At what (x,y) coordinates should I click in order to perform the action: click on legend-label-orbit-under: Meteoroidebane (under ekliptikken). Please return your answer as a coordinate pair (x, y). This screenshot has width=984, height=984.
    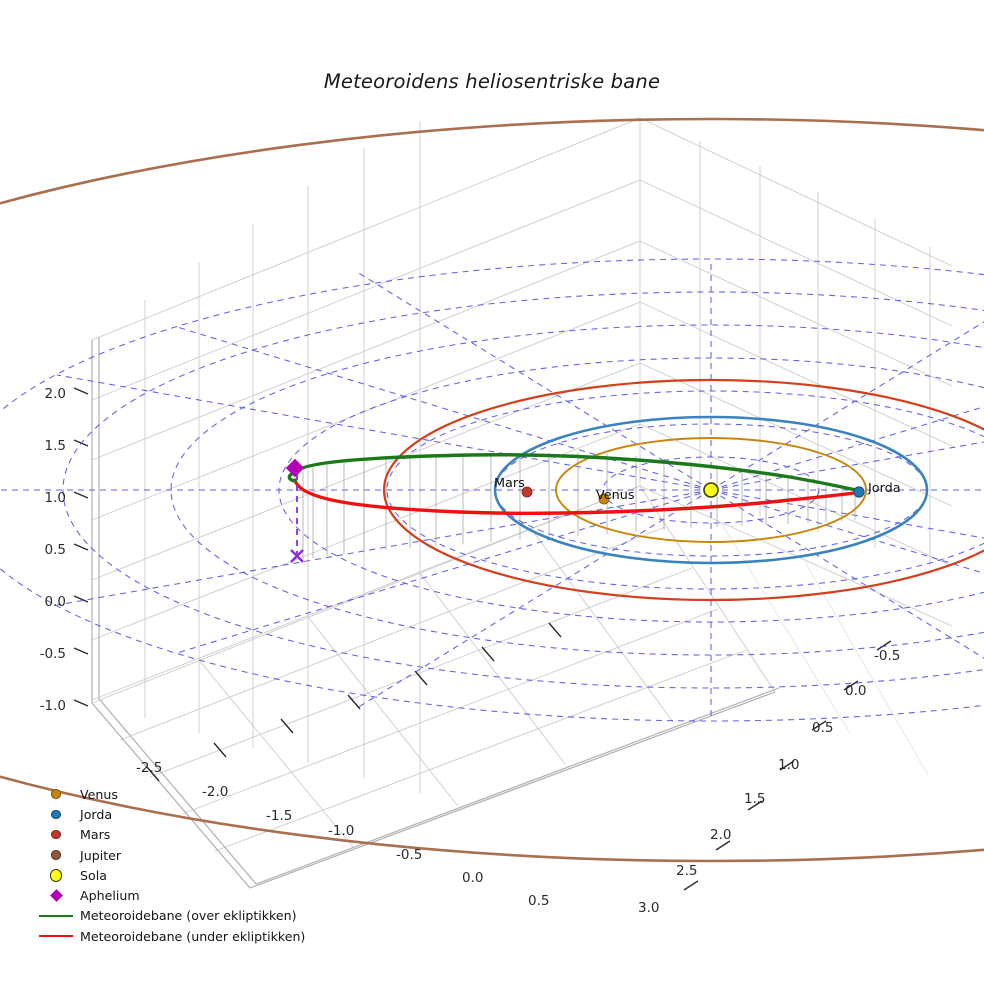
    Looking at the image, I should click on (193, 936).